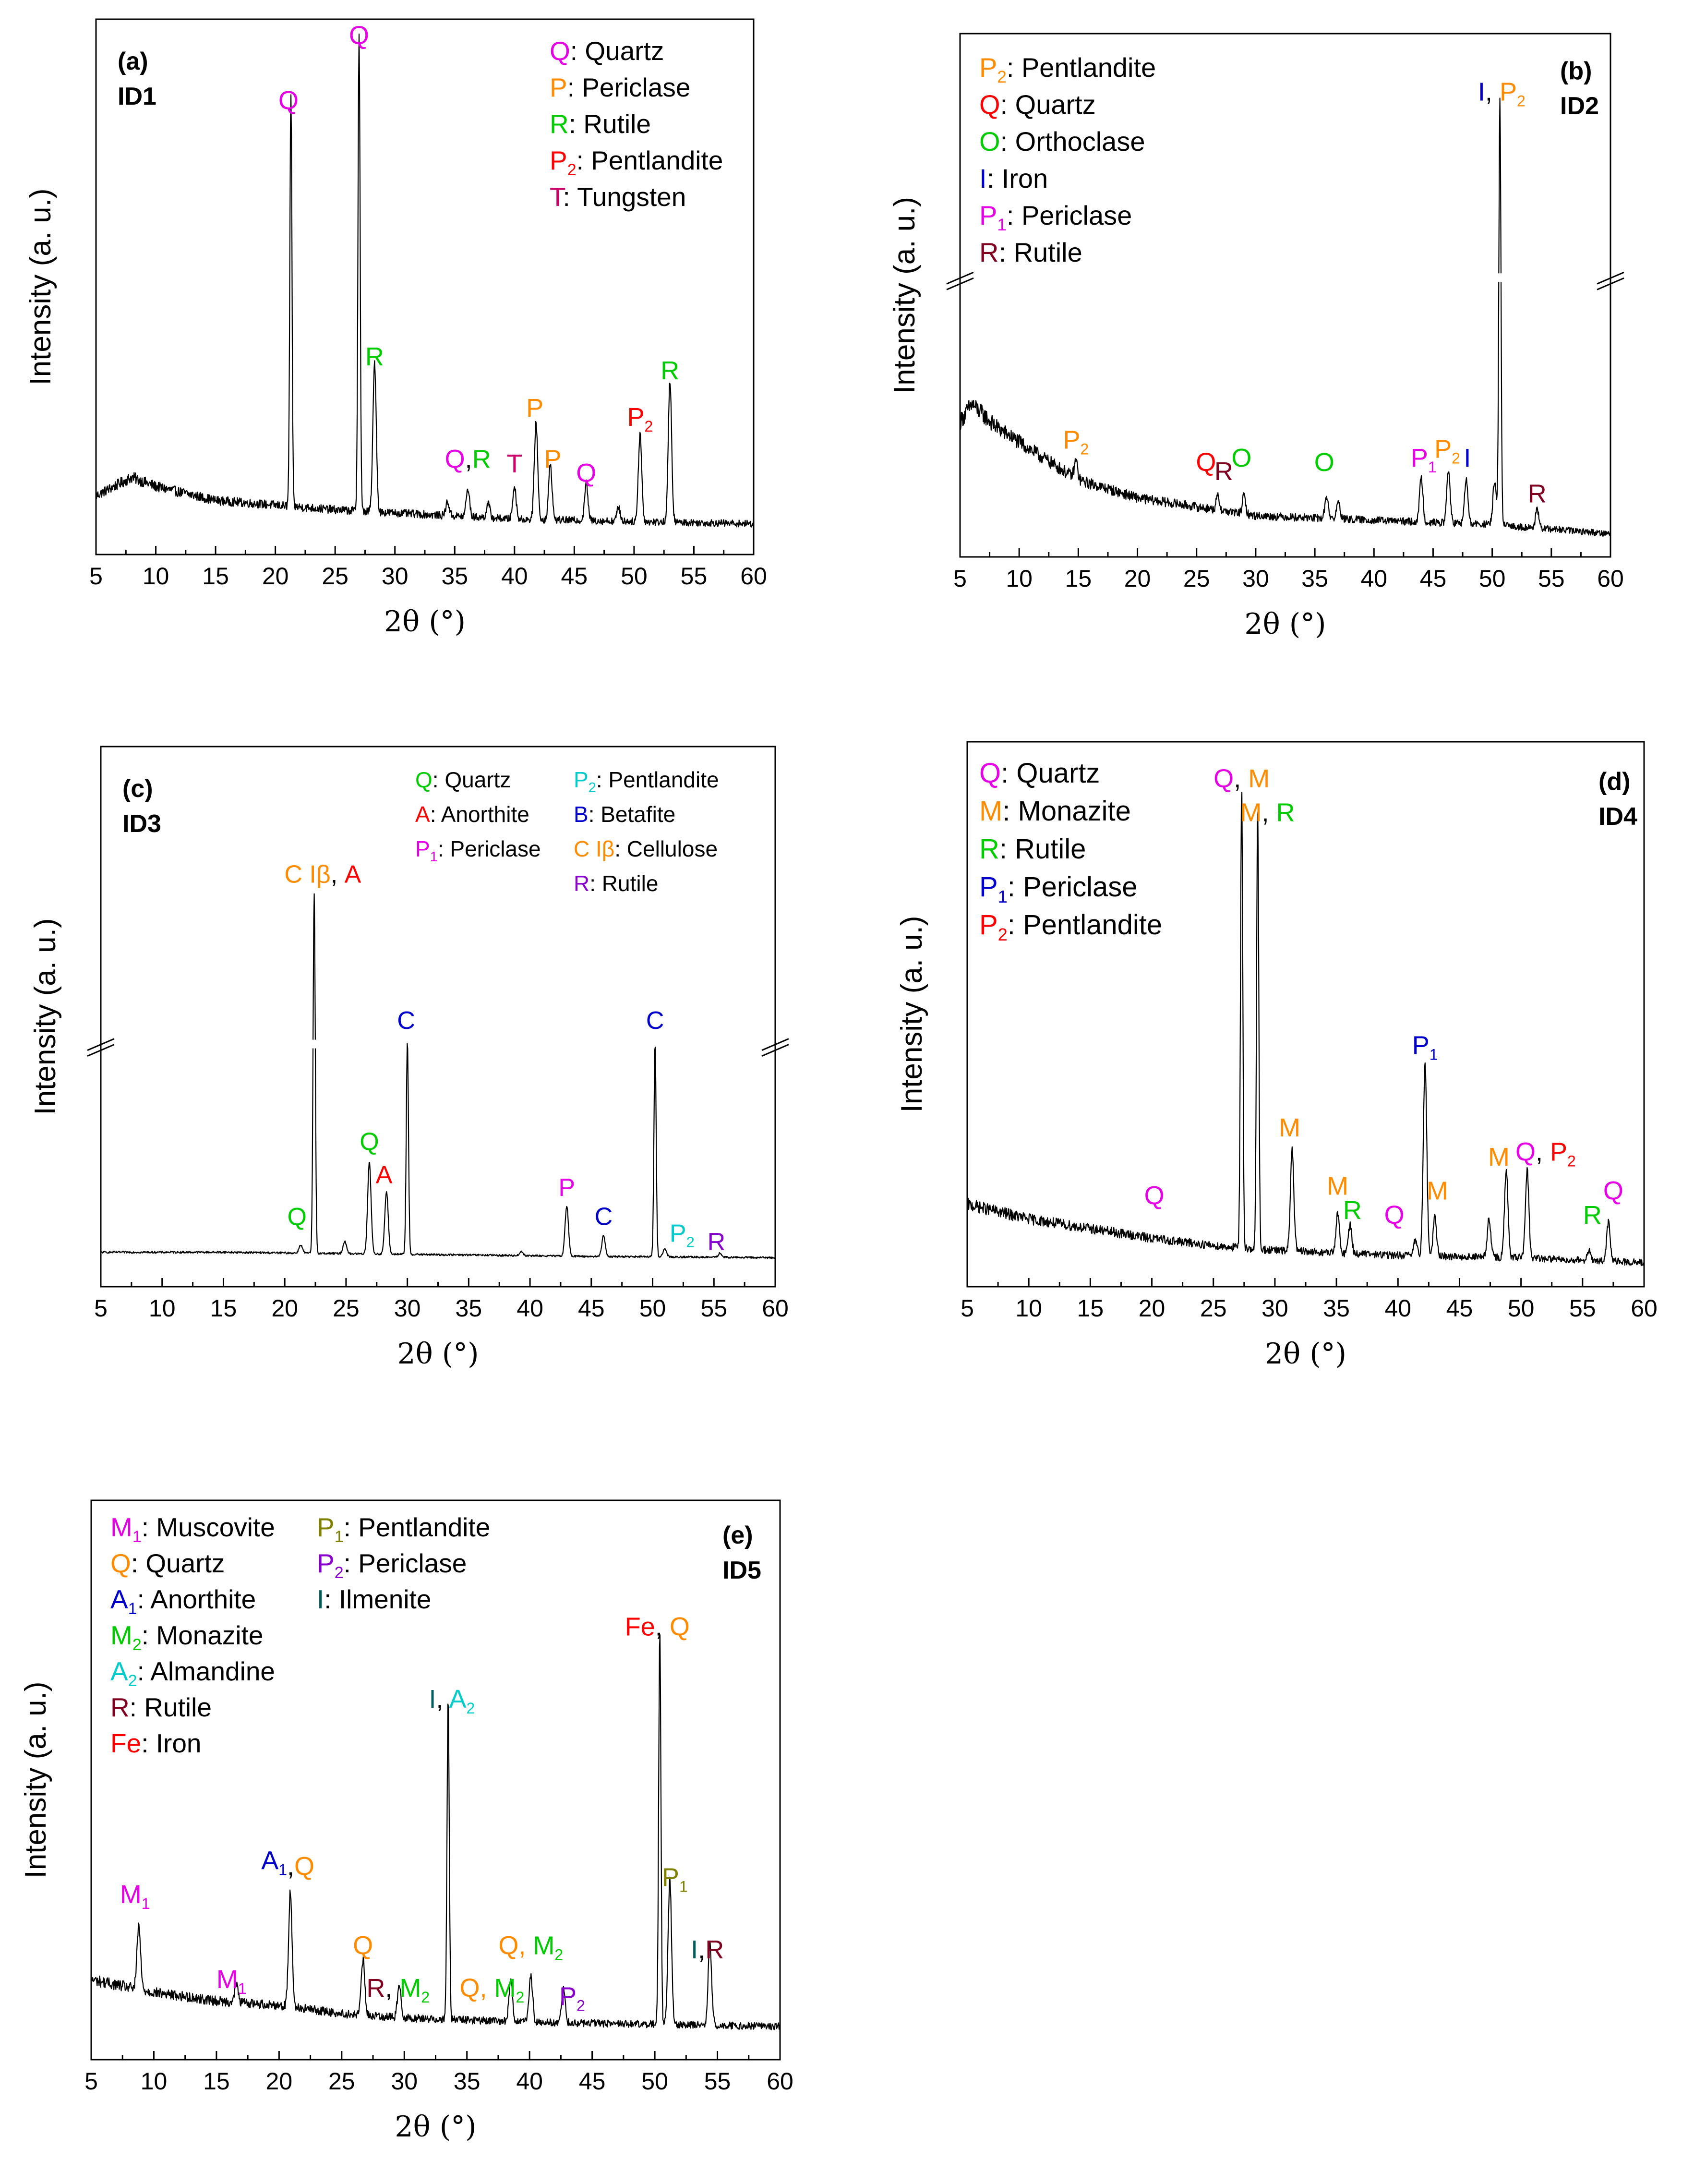  Describe the element at coordinates (625, 815) in the screenshot. I see `legend-entry: B: Betafite` at that location.